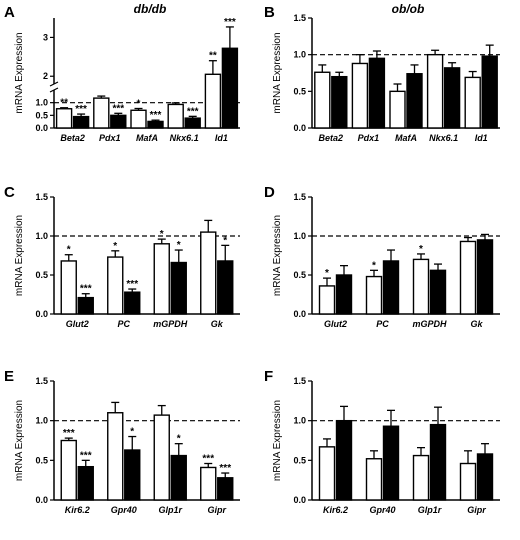 The width and height of the screenshot is (520, 540). Describe the element at coordinates (85, 483) in the screenshot. I see `bar-kir62-black` at that location.